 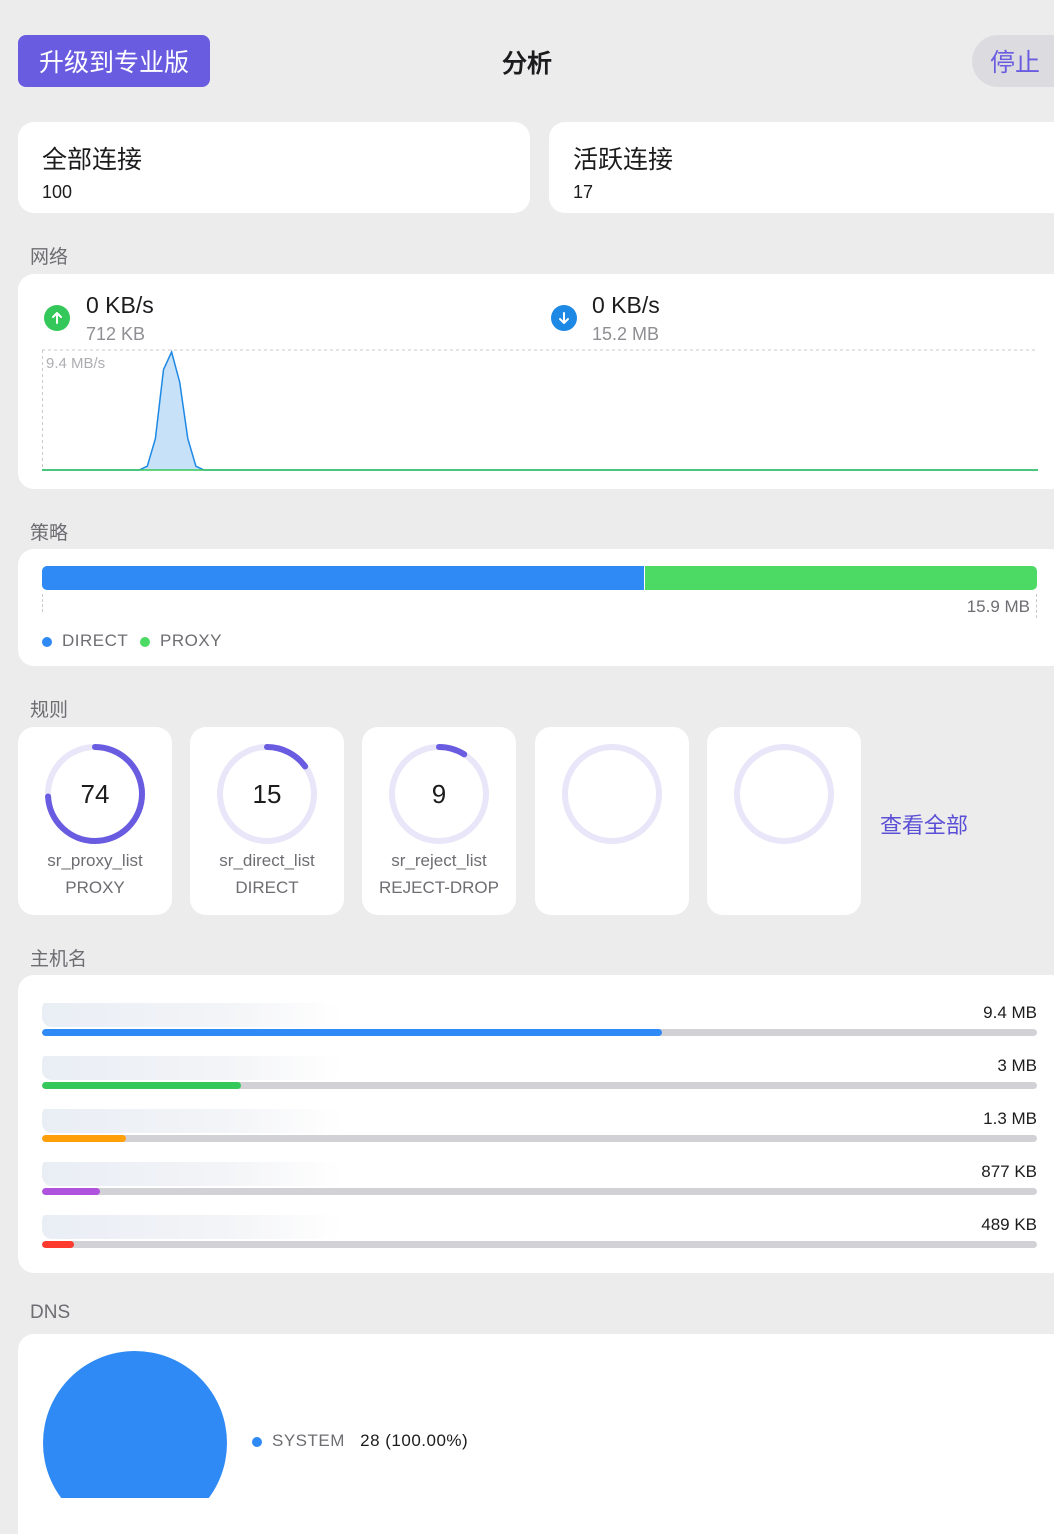 What do you see at coordinates (539, 1182) in the screenshot?
I see `host-row: 877 KB` at bounding box center [539, 1182].